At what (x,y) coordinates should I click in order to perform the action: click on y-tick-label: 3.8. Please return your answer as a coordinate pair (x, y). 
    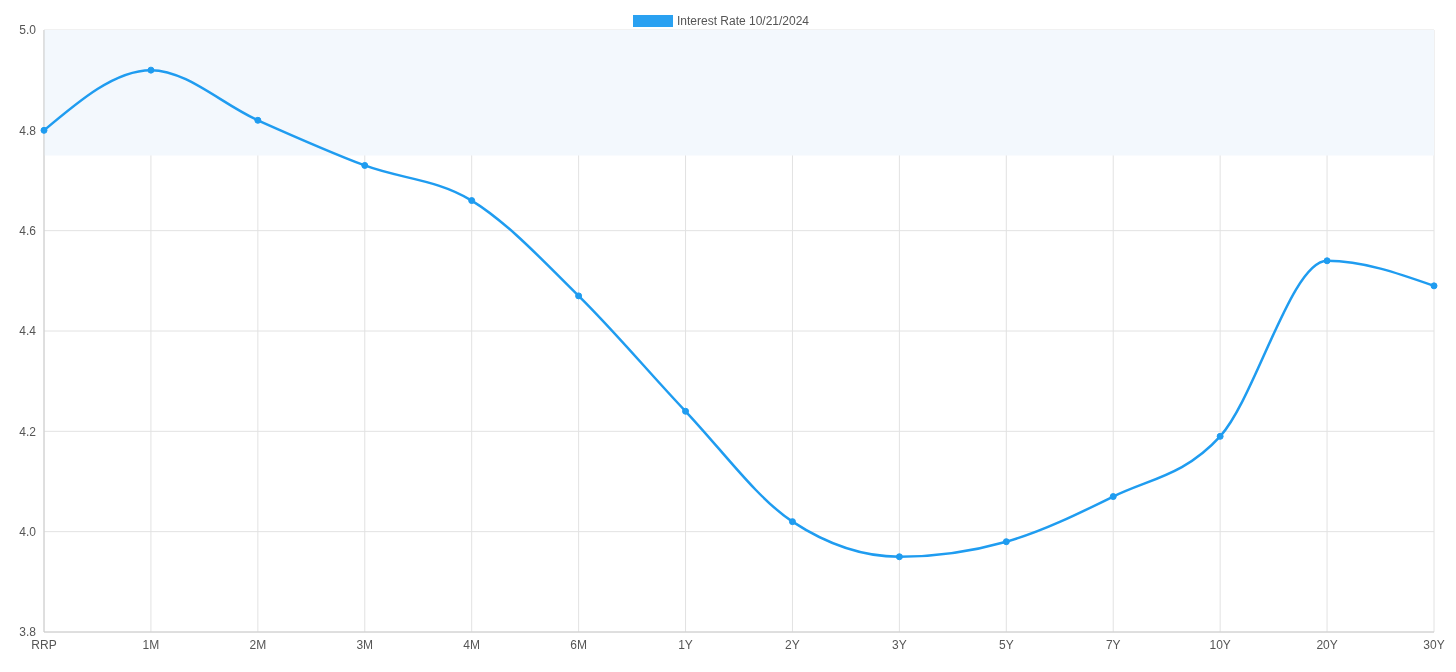
    Looking at the image, I should click on (28, 632).